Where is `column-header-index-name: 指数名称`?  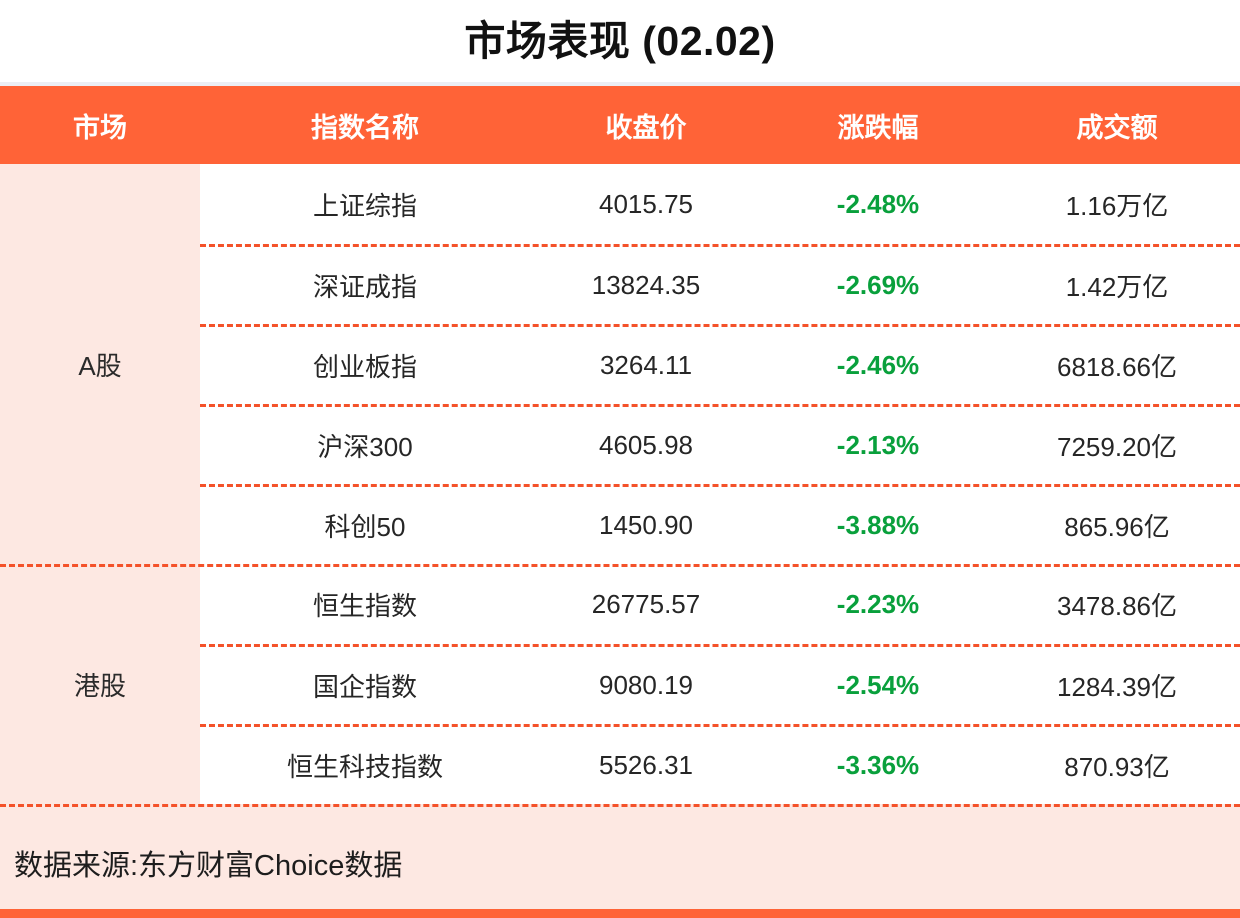
column-header-index-name: 指数名称 is located at coordinates (365, 127).